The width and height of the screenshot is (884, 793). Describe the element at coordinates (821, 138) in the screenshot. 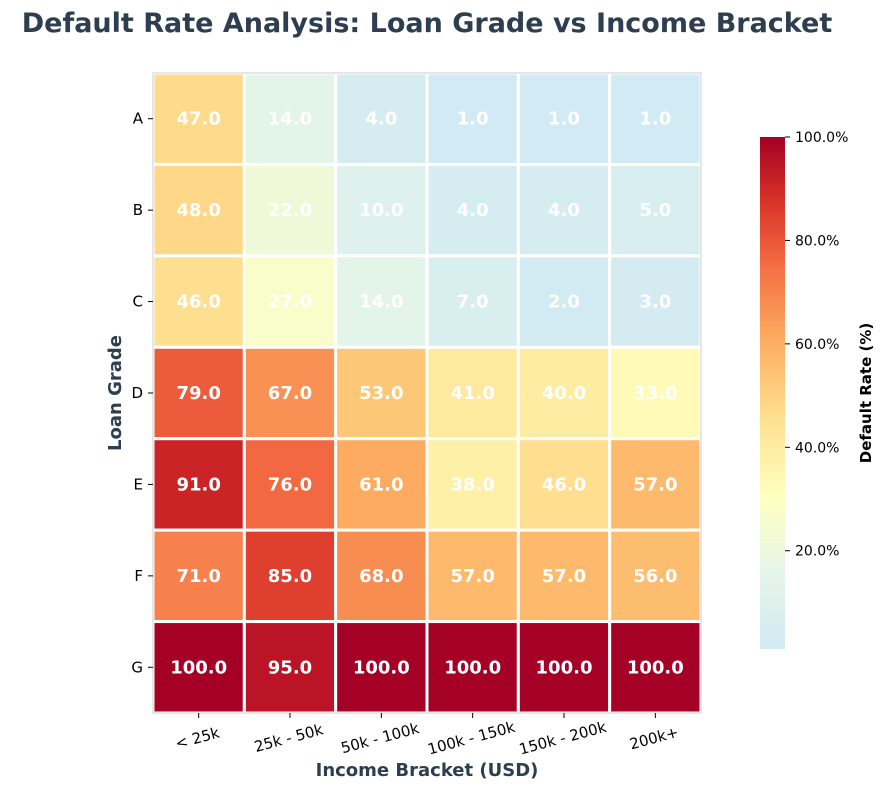

I see `colorbar-tick-label: 100.0%` at that location.